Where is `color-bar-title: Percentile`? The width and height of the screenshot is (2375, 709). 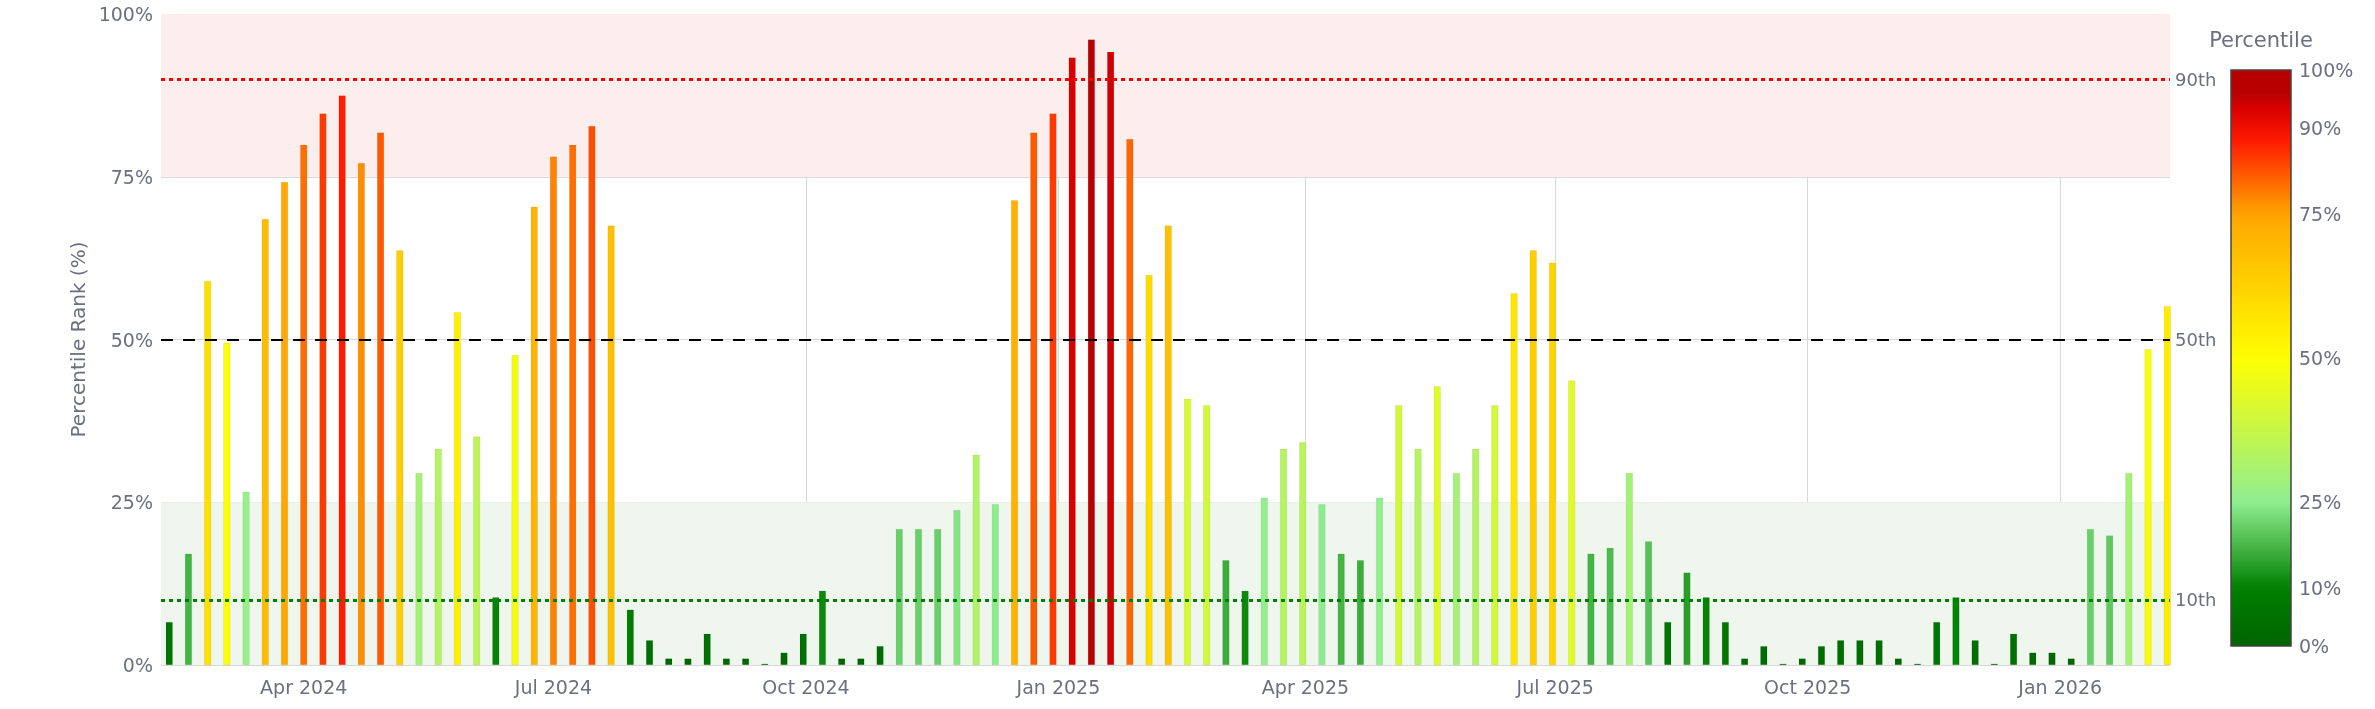
color-bar-title: Percentile is located at coordinates (2261, 40).